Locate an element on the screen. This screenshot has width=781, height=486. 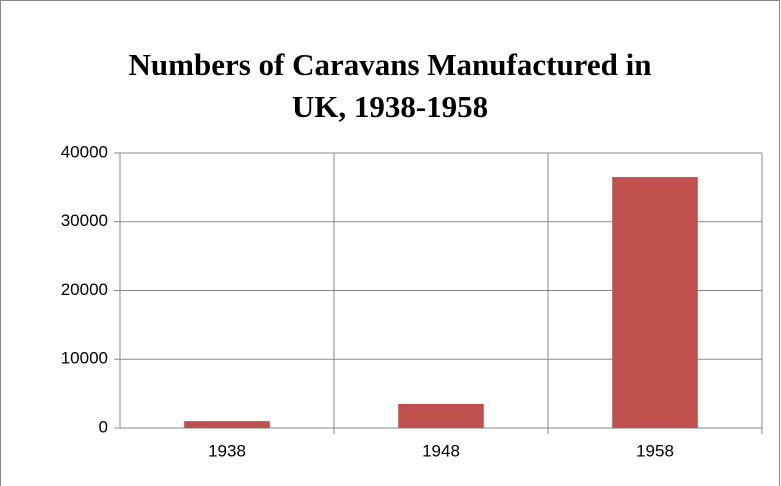
x-tick-label: 1948 is located at coordinates (441, 450).